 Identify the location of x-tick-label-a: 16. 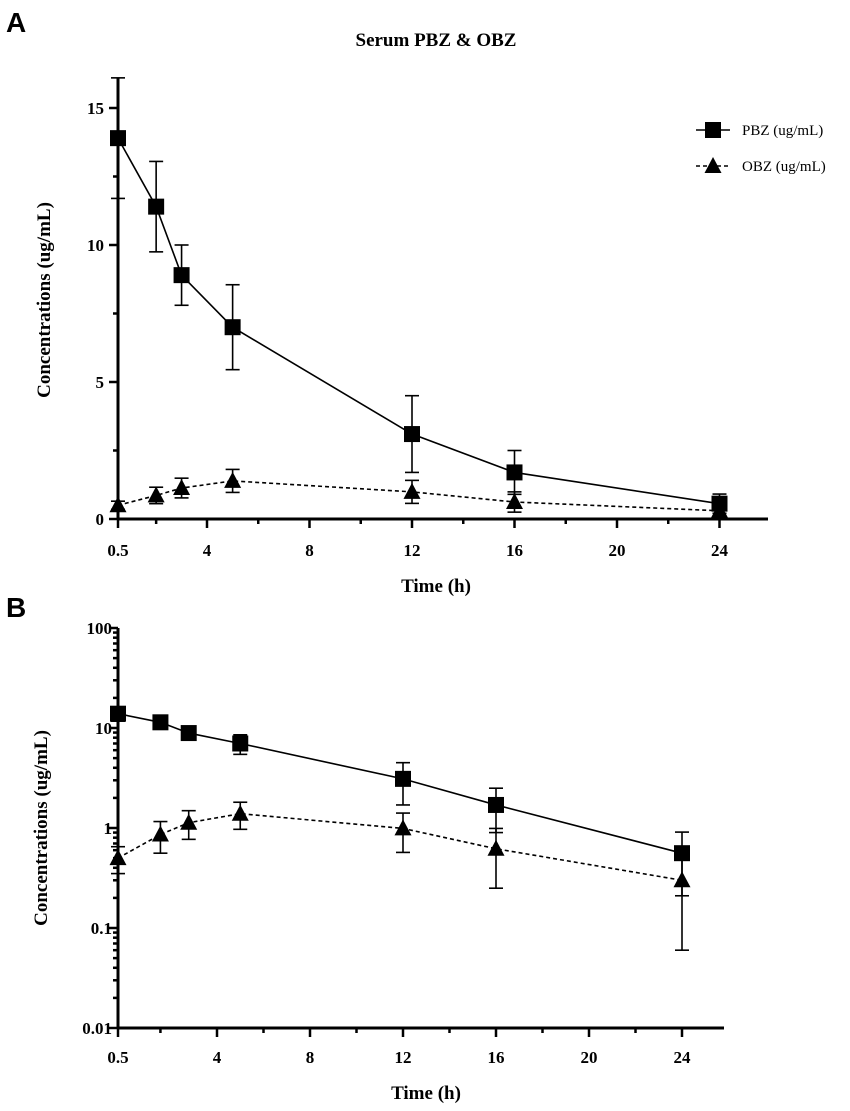
(514, 550).